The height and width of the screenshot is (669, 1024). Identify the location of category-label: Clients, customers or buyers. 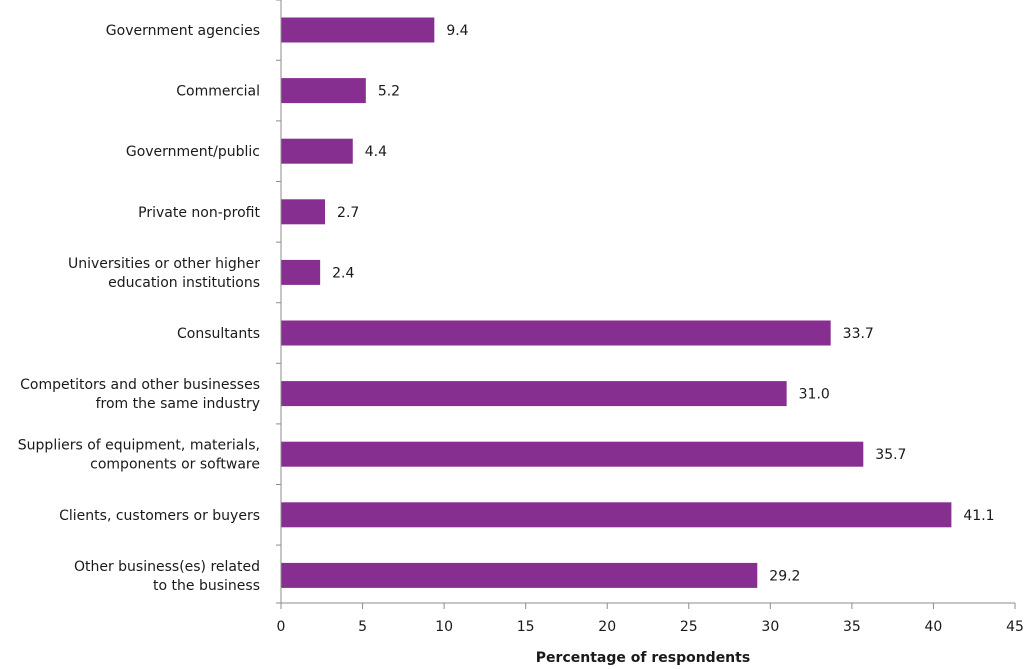
(159, 516).